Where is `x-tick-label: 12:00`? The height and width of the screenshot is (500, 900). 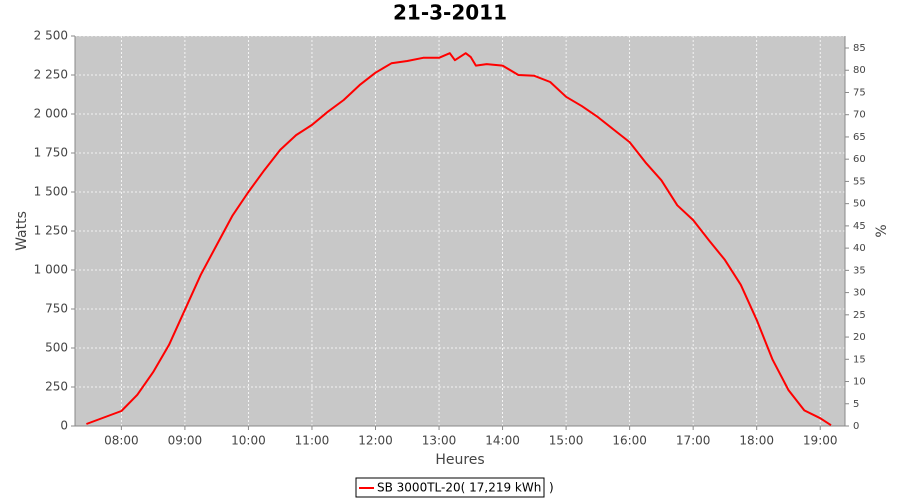 x-tick-label: 12:00 is located at coordinates (375, 441).